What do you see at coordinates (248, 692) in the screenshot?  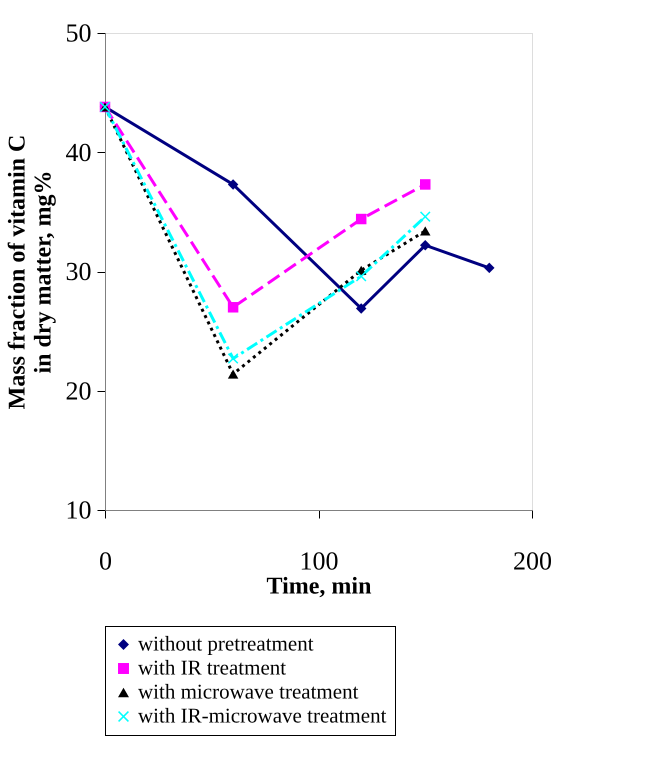 I see `legend-label: with microwave treatment` at bounding box center [248, 692].